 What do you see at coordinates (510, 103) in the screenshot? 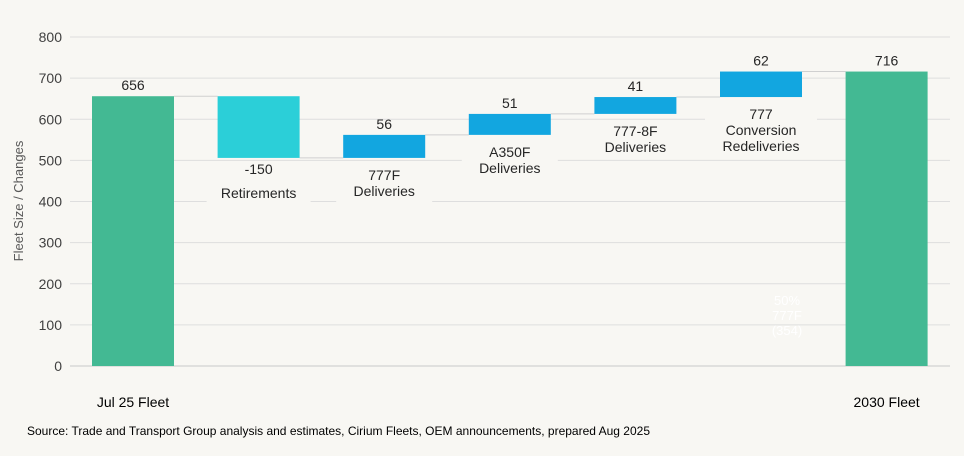
I see `data-label: 51` at bounding box center [510, 103].